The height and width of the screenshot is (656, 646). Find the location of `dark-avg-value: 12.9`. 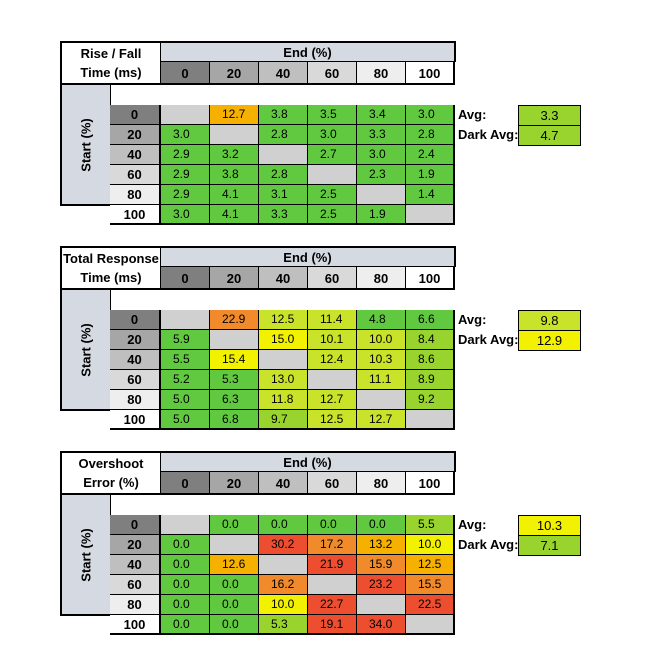

dark-avg-value: 12.9 is located at coordinates (549, 340).